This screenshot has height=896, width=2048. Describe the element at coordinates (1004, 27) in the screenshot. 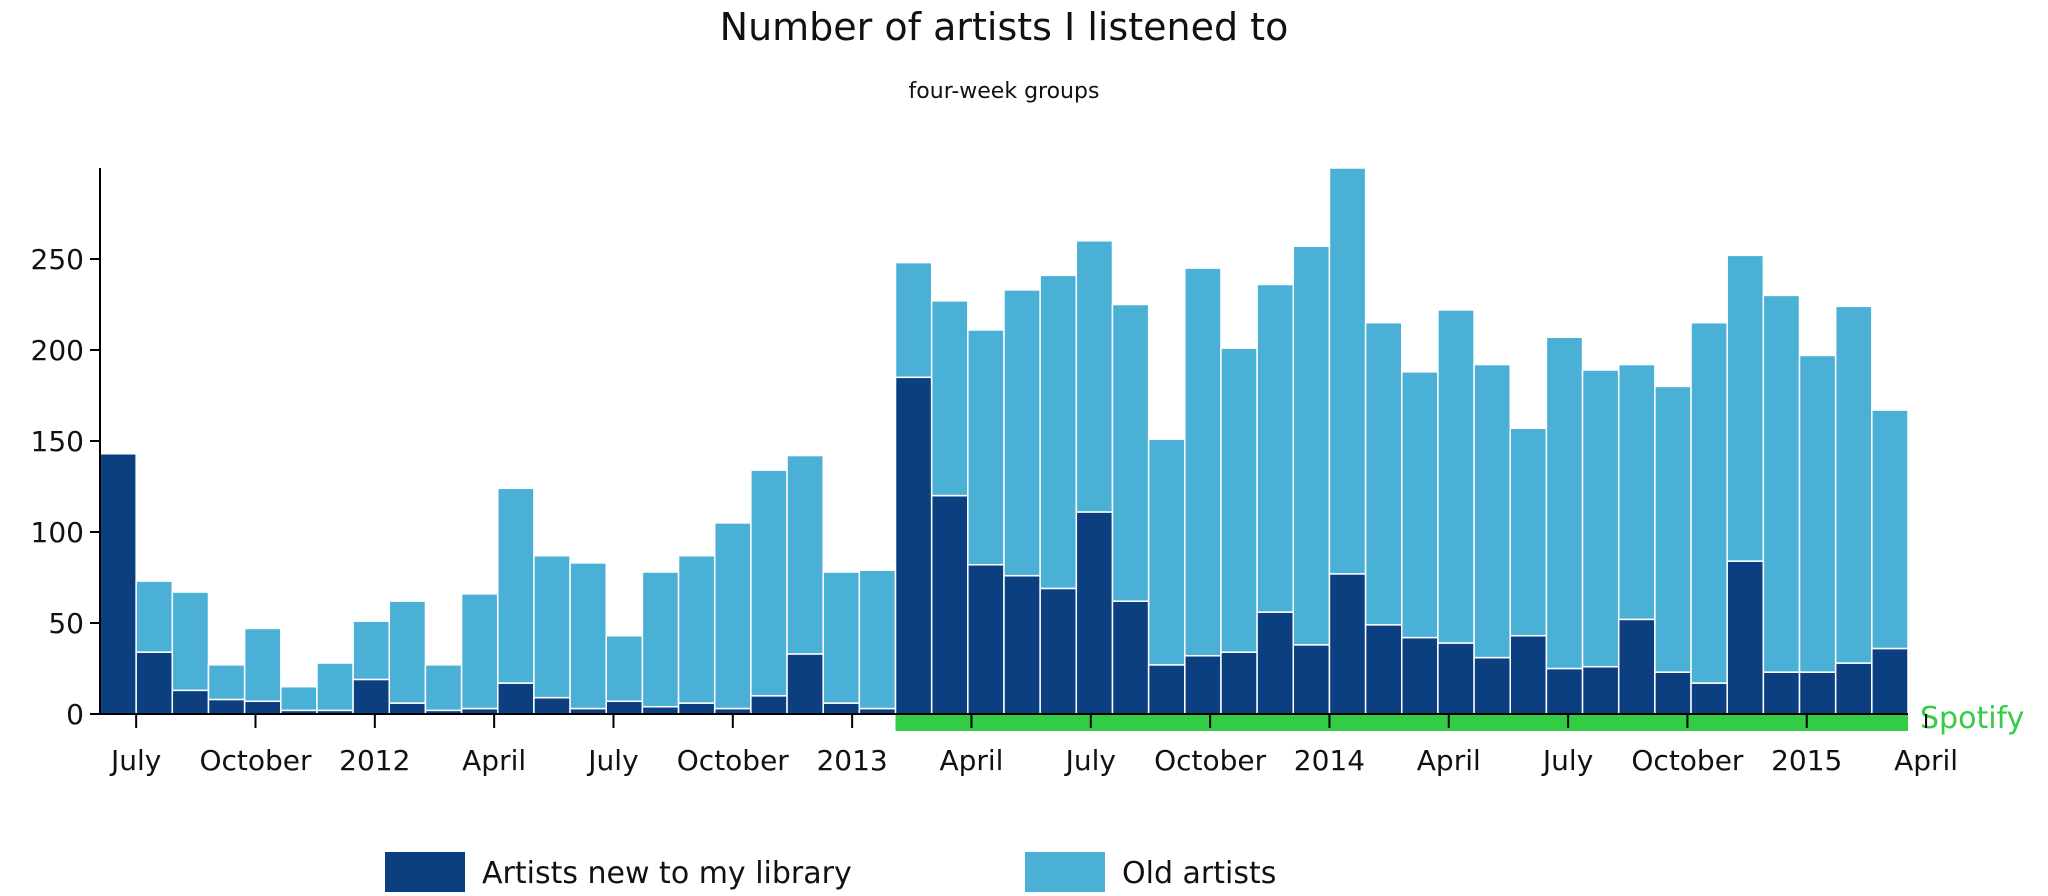

I see `chart-title: Number of artists I listened to` at that location.